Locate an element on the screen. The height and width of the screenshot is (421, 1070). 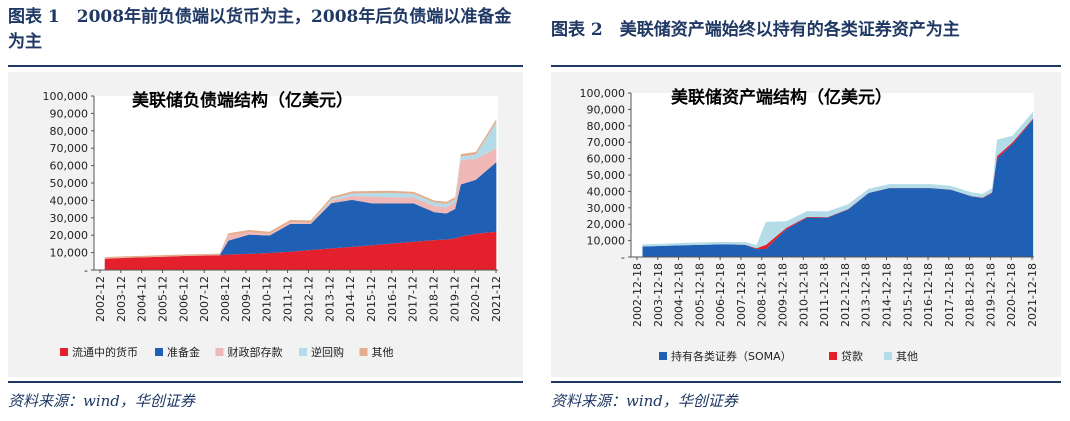
x-tick-label: 2016-12-18 is located at coordinates (928, 295).